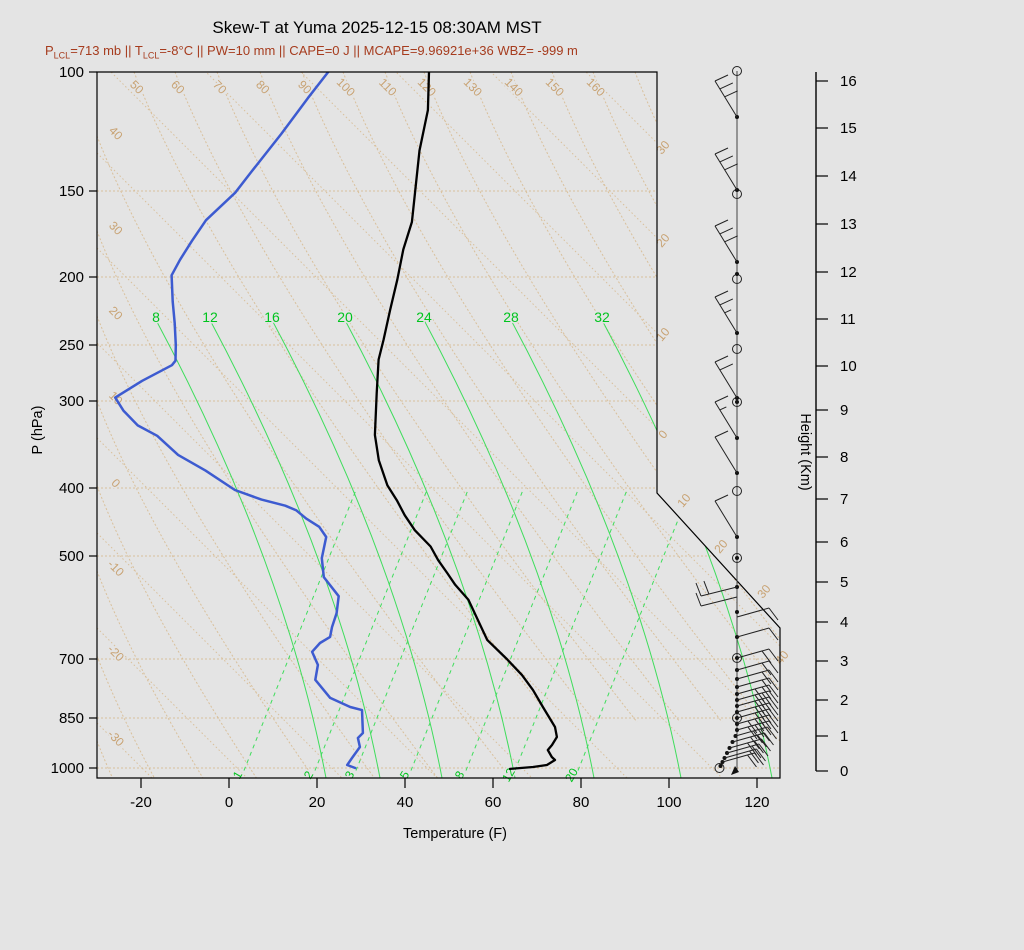 The image size is (1024, 950). What do you see at coordinates (455, 834) in the screenshot?
I see `svg-text: Temperature (F)` at bounding box center [455, 834].